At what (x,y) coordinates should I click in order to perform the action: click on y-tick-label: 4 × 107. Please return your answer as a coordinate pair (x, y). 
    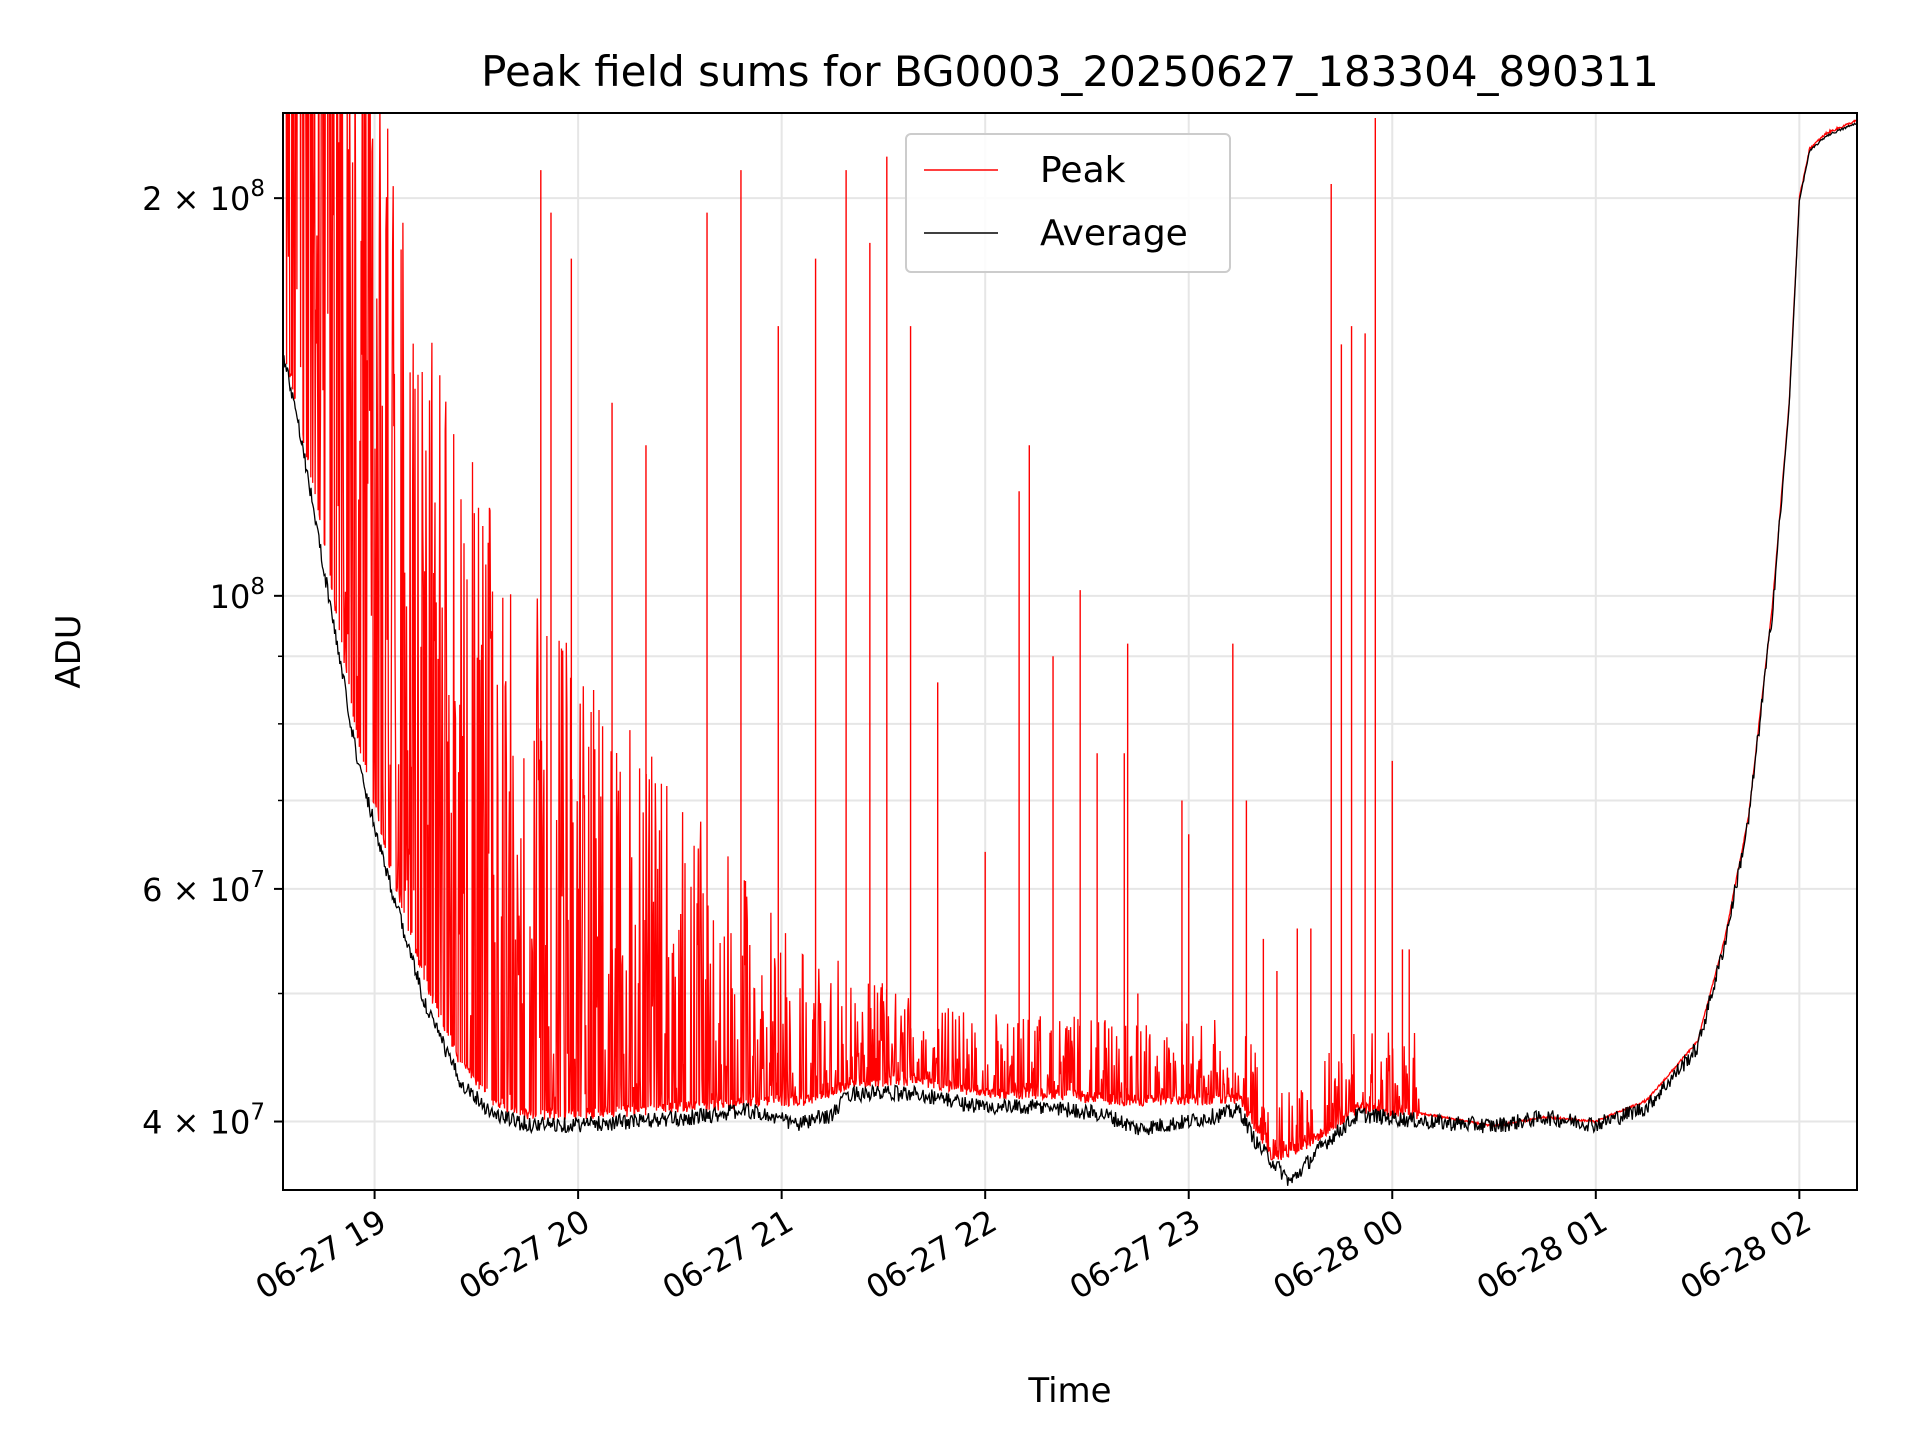
    Looking at the image, I should click on (203, 1121).